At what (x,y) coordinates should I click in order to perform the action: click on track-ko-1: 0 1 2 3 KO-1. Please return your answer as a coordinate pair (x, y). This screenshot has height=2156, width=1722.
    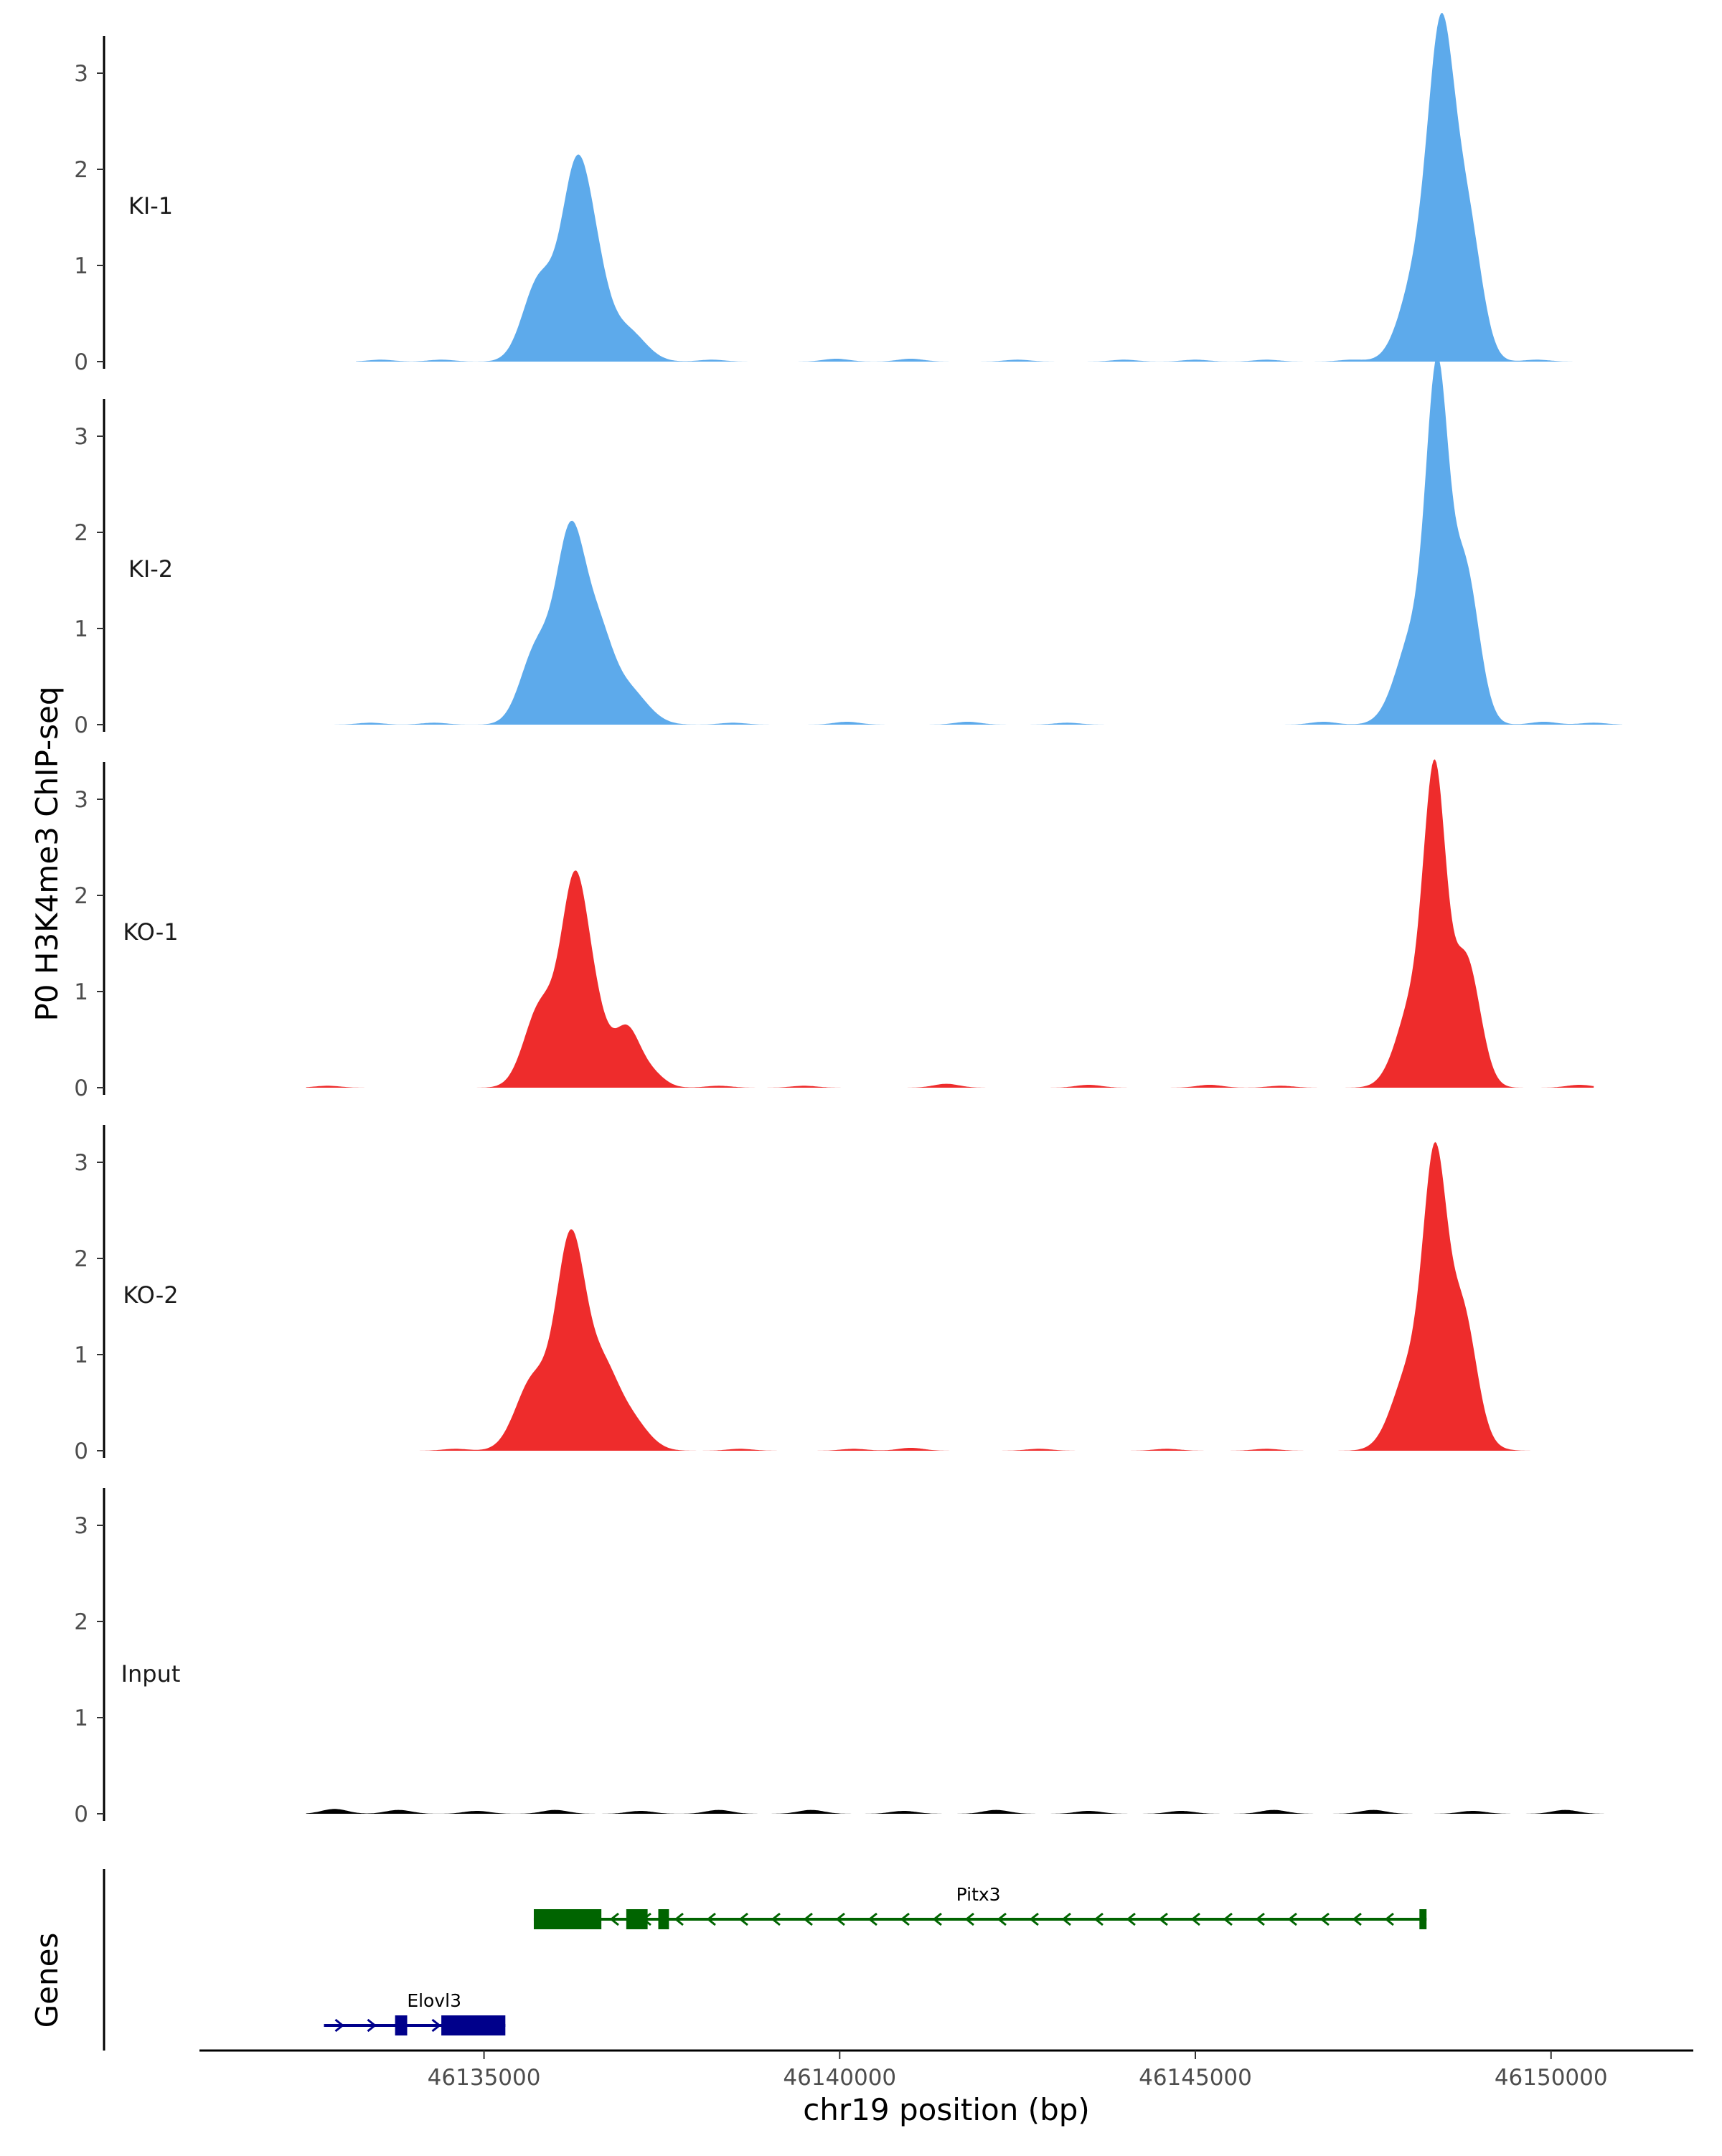
    Looking at the image, I should click on (834, 930).